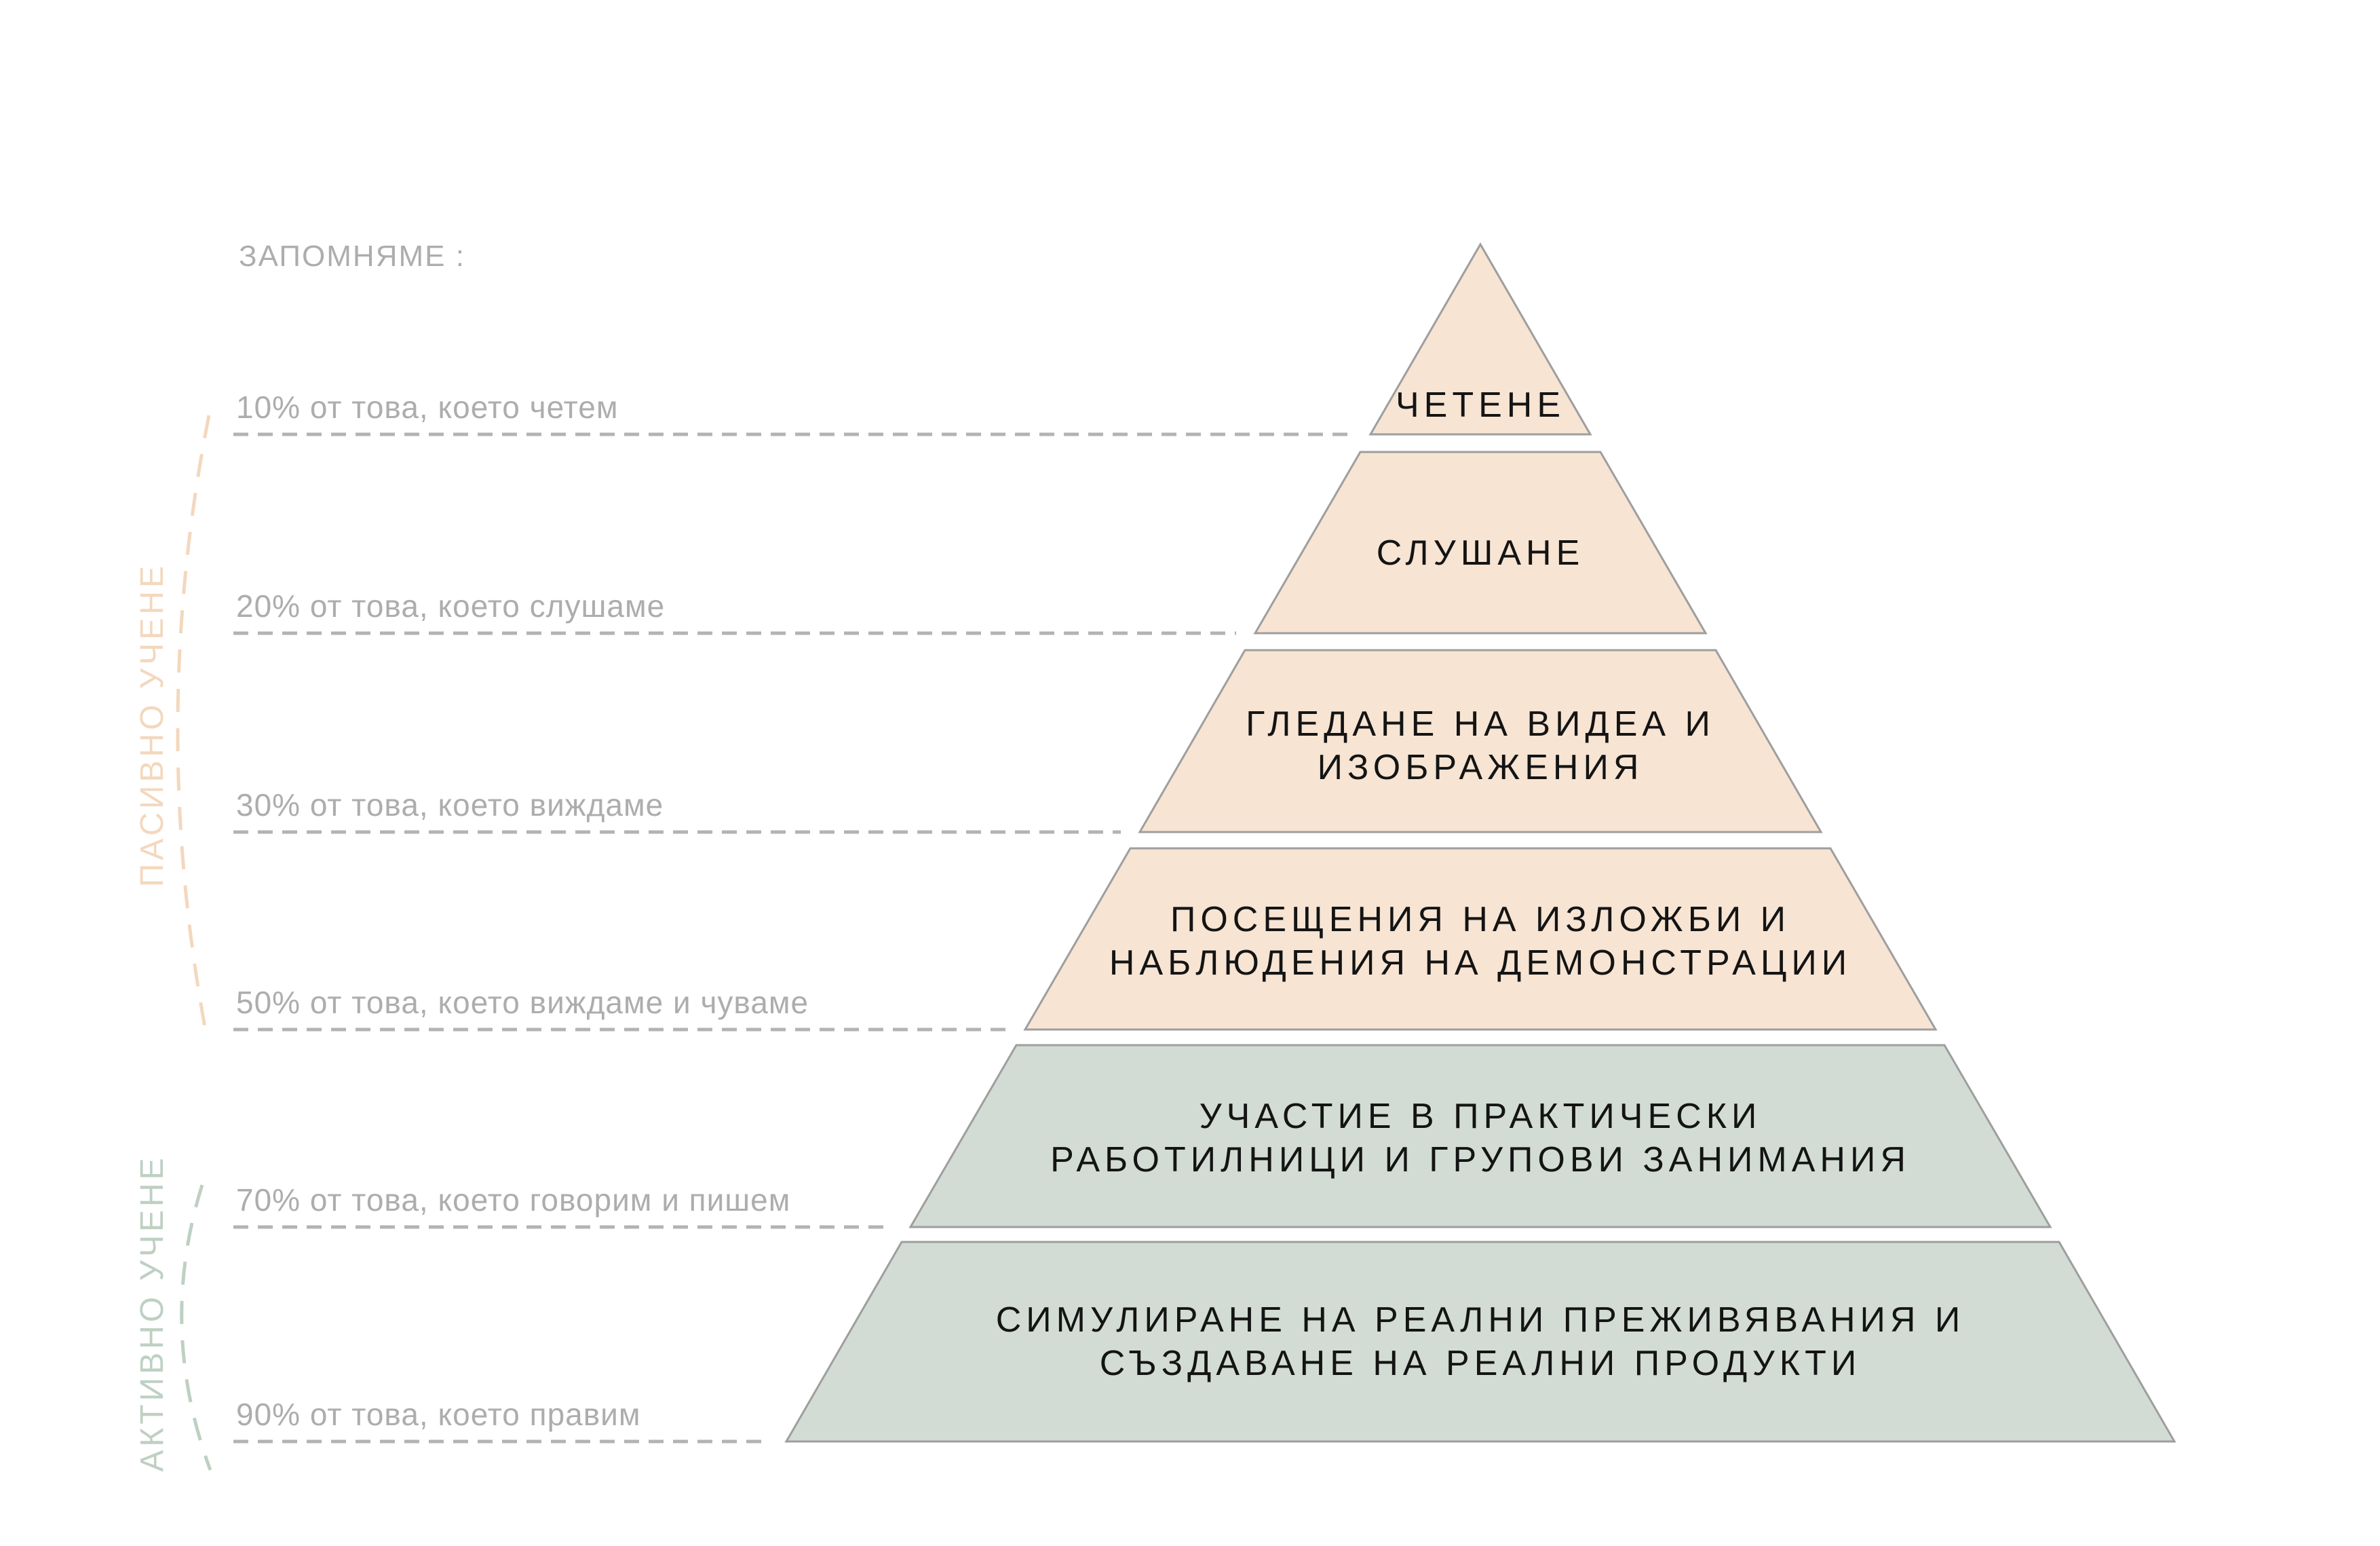 The image size is (2380, 1546). Describe the element at coordinates (1480, 920) in the screenshot. I see `pyramid-level-label: ПОСЕЩЕНИЯ НА ИЗЛОЖБИ И` at that location.